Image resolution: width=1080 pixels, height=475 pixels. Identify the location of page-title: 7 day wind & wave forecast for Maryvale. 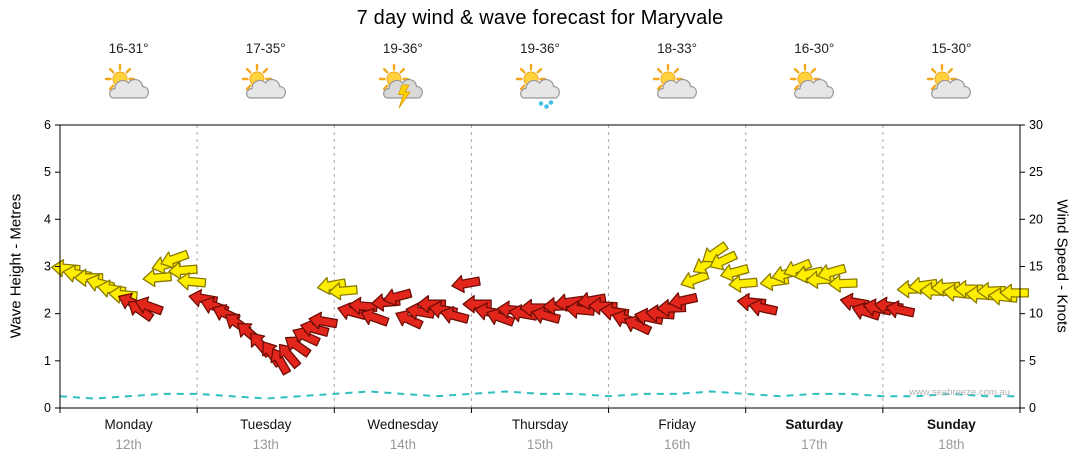
(540, 18).